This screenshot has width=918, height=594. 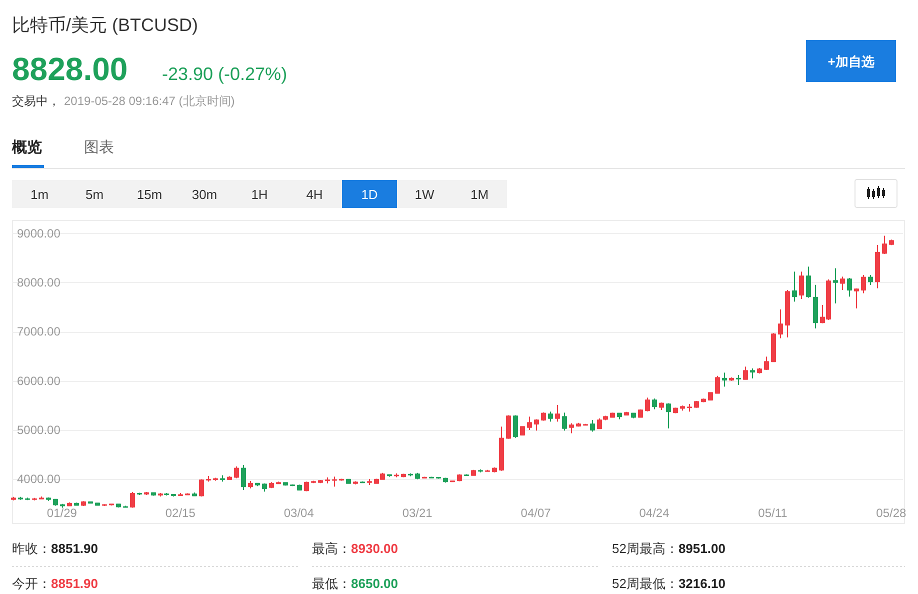 I want to click on text: 图表, so click(x=99, y=147).